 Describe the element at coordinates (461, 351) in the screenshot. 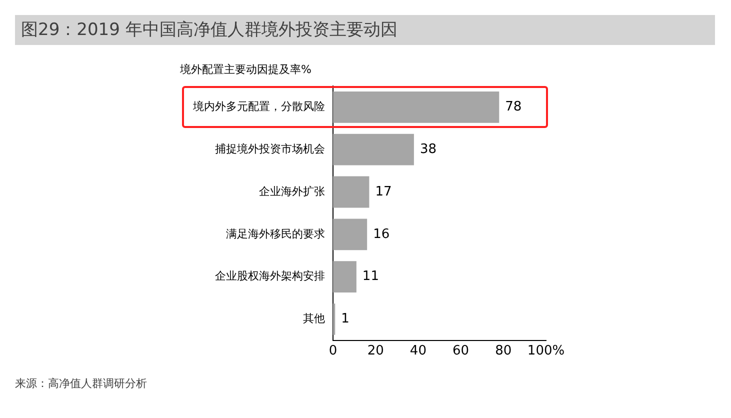

I see `x-tick-label: 60` at that location.